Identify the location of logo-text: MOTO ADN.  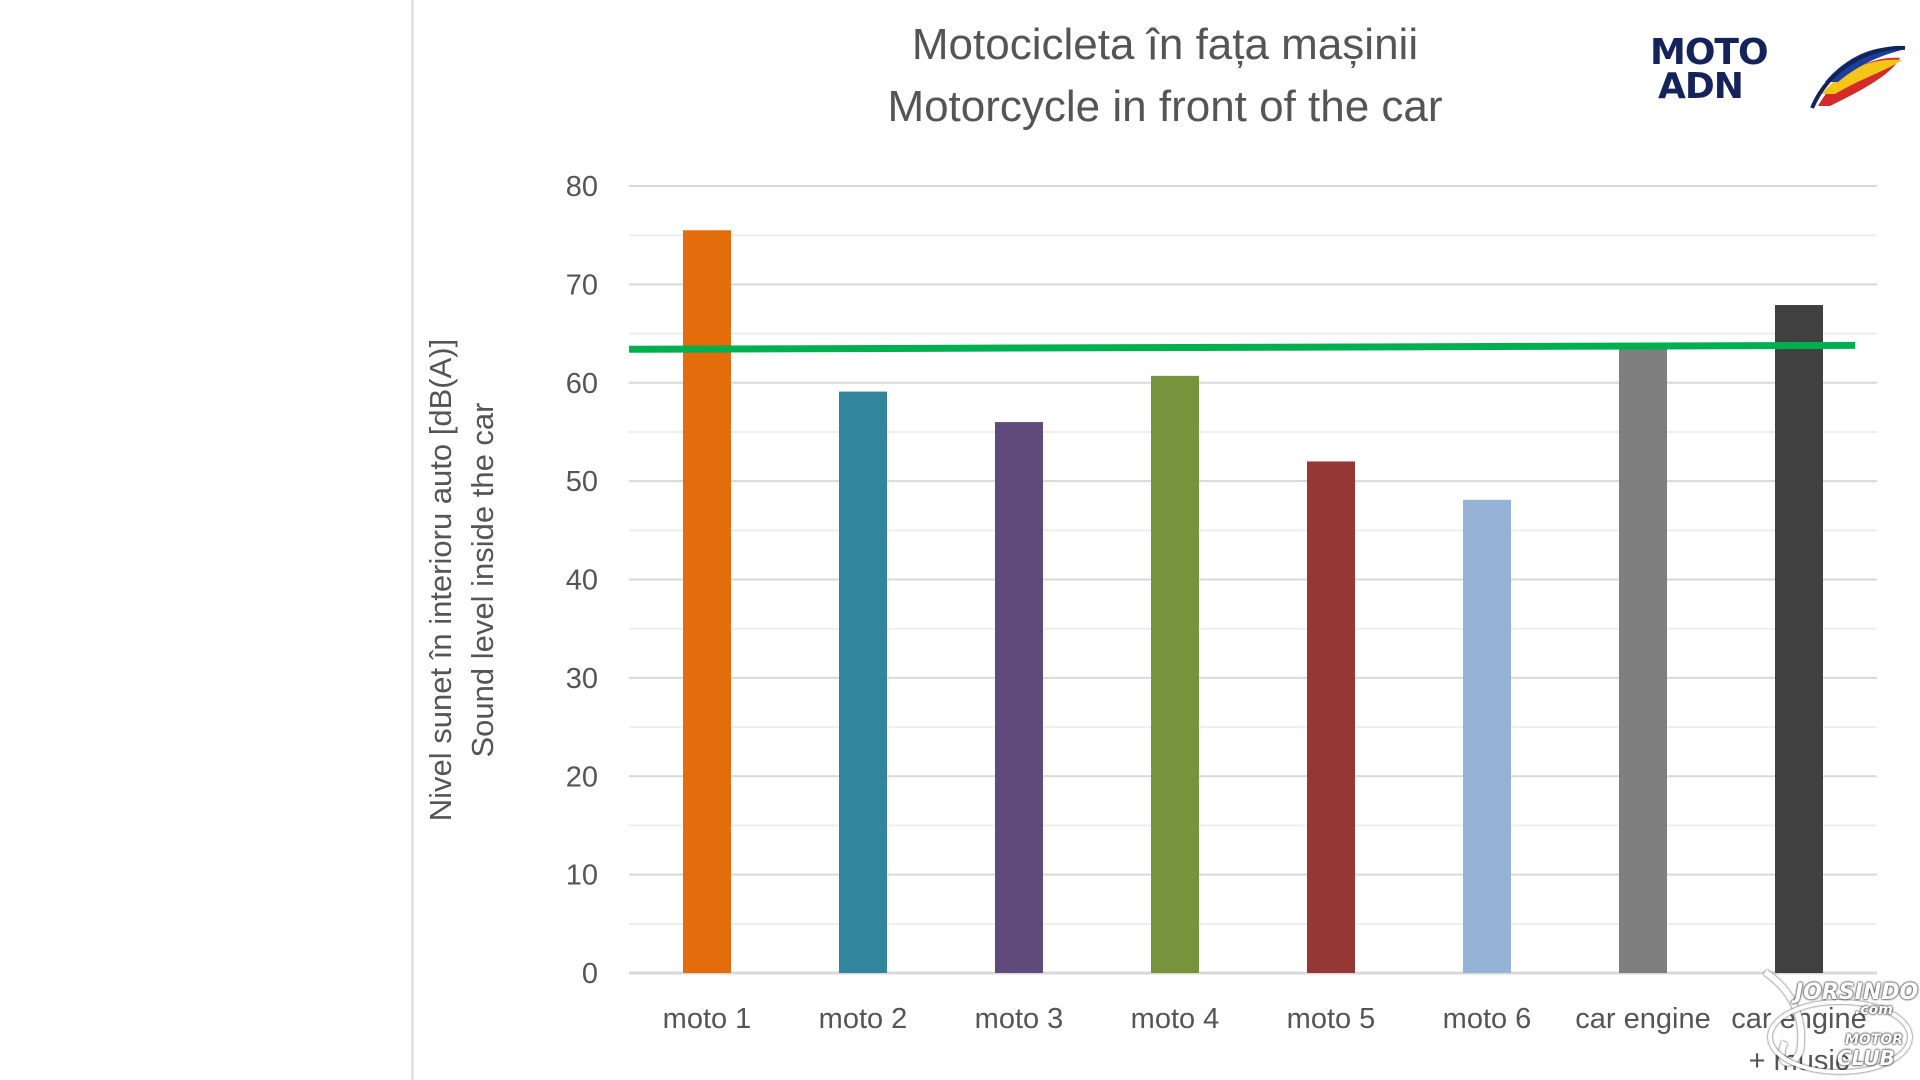
(1709, 69).